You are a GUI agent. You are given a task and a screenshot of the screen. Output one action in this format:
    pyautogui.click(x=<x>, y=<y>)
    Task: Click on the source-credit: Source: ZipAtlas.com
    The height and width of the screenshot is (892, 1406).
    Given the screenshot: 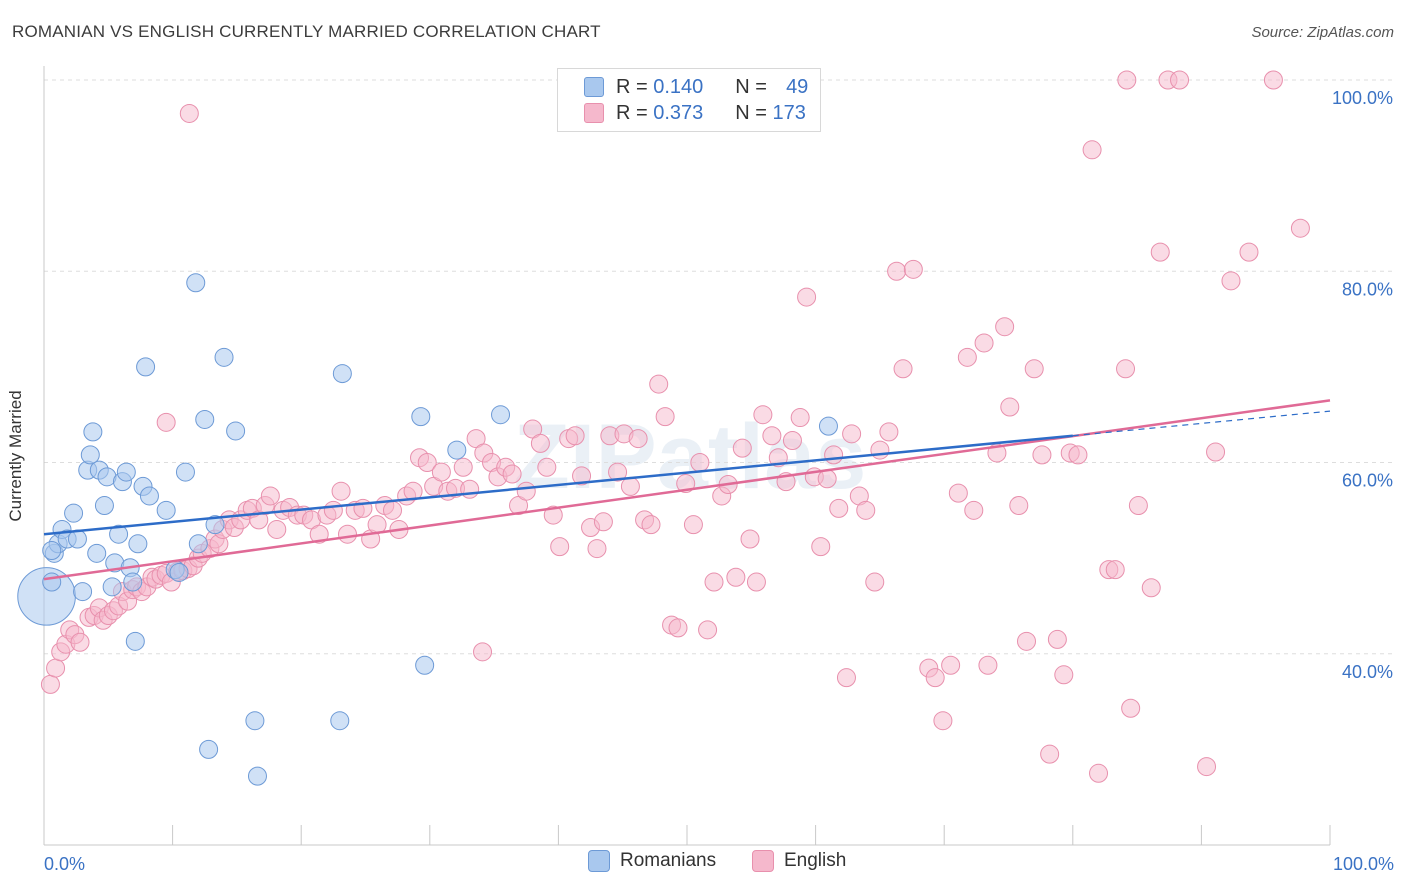 What is the action you would take?
    pyautogui.click(x=1322, y=32)
    